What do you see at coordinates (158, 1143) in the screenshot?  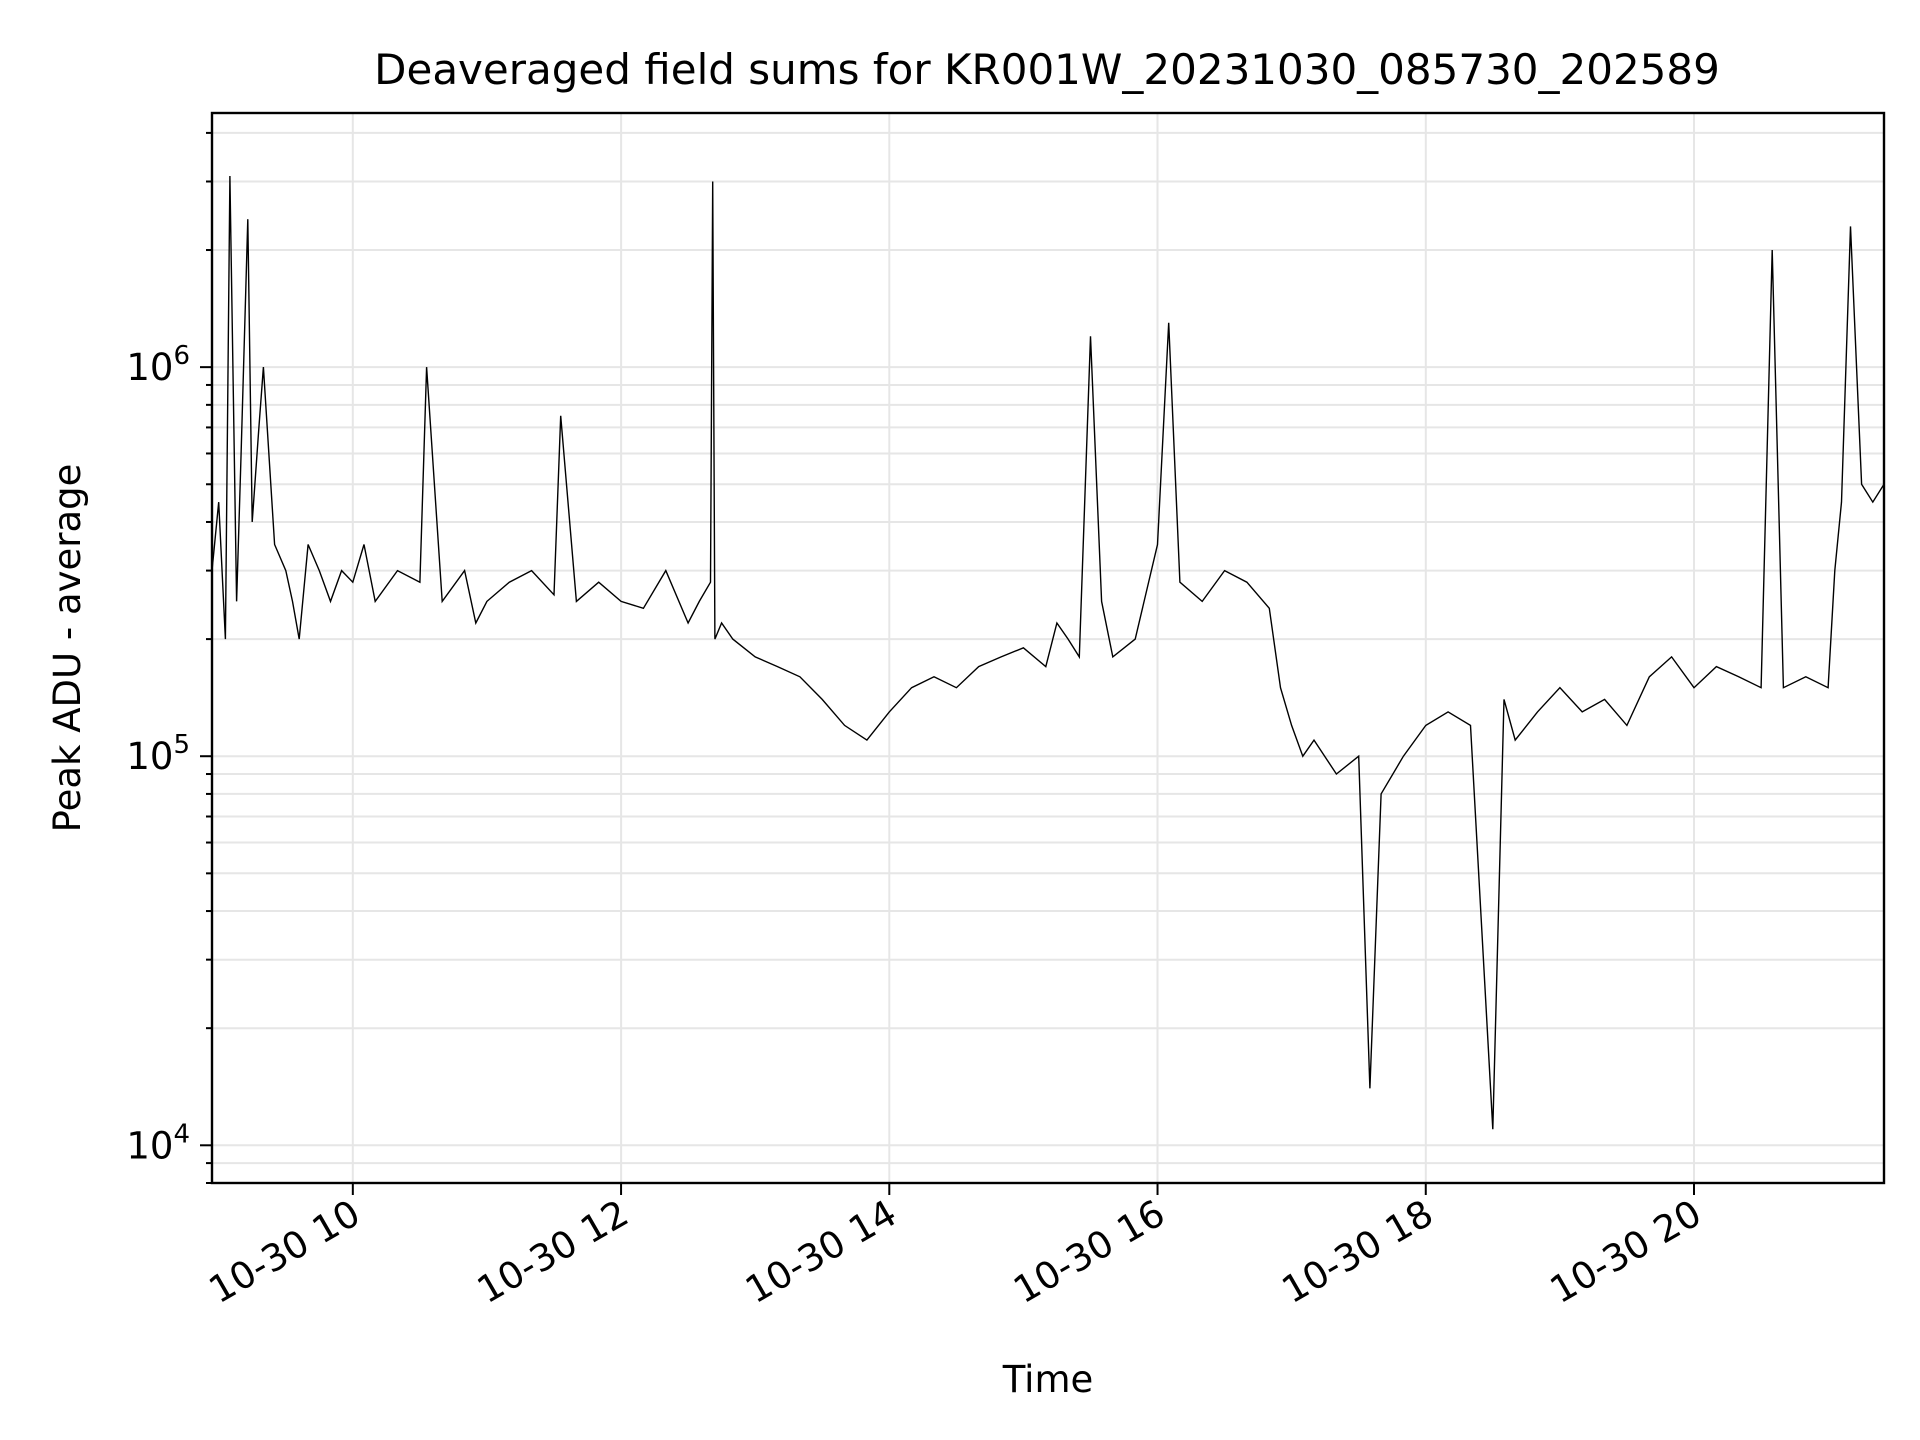 I see `y-tick-label: 104` at bounding box center [158, 1143].